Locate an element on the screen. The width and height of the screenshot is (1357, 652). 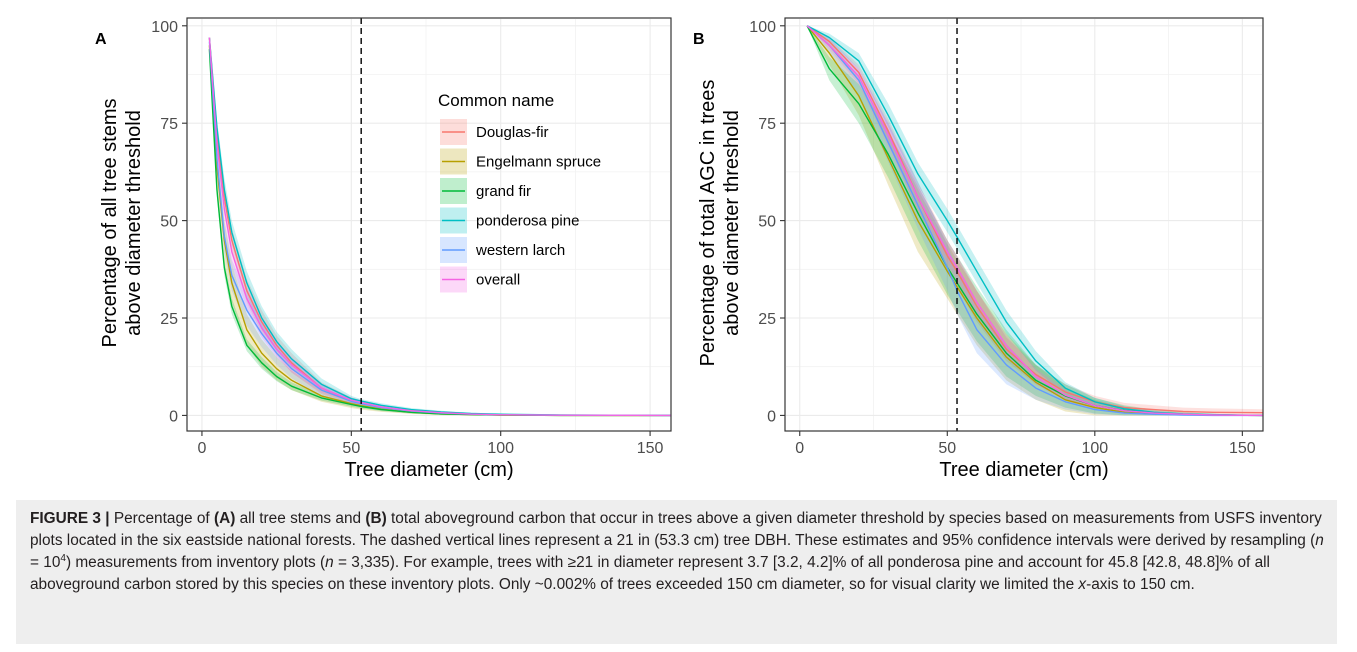
legend-item-engelmann-spruce: Engelmann spruce is located at coordinates (520, 161).